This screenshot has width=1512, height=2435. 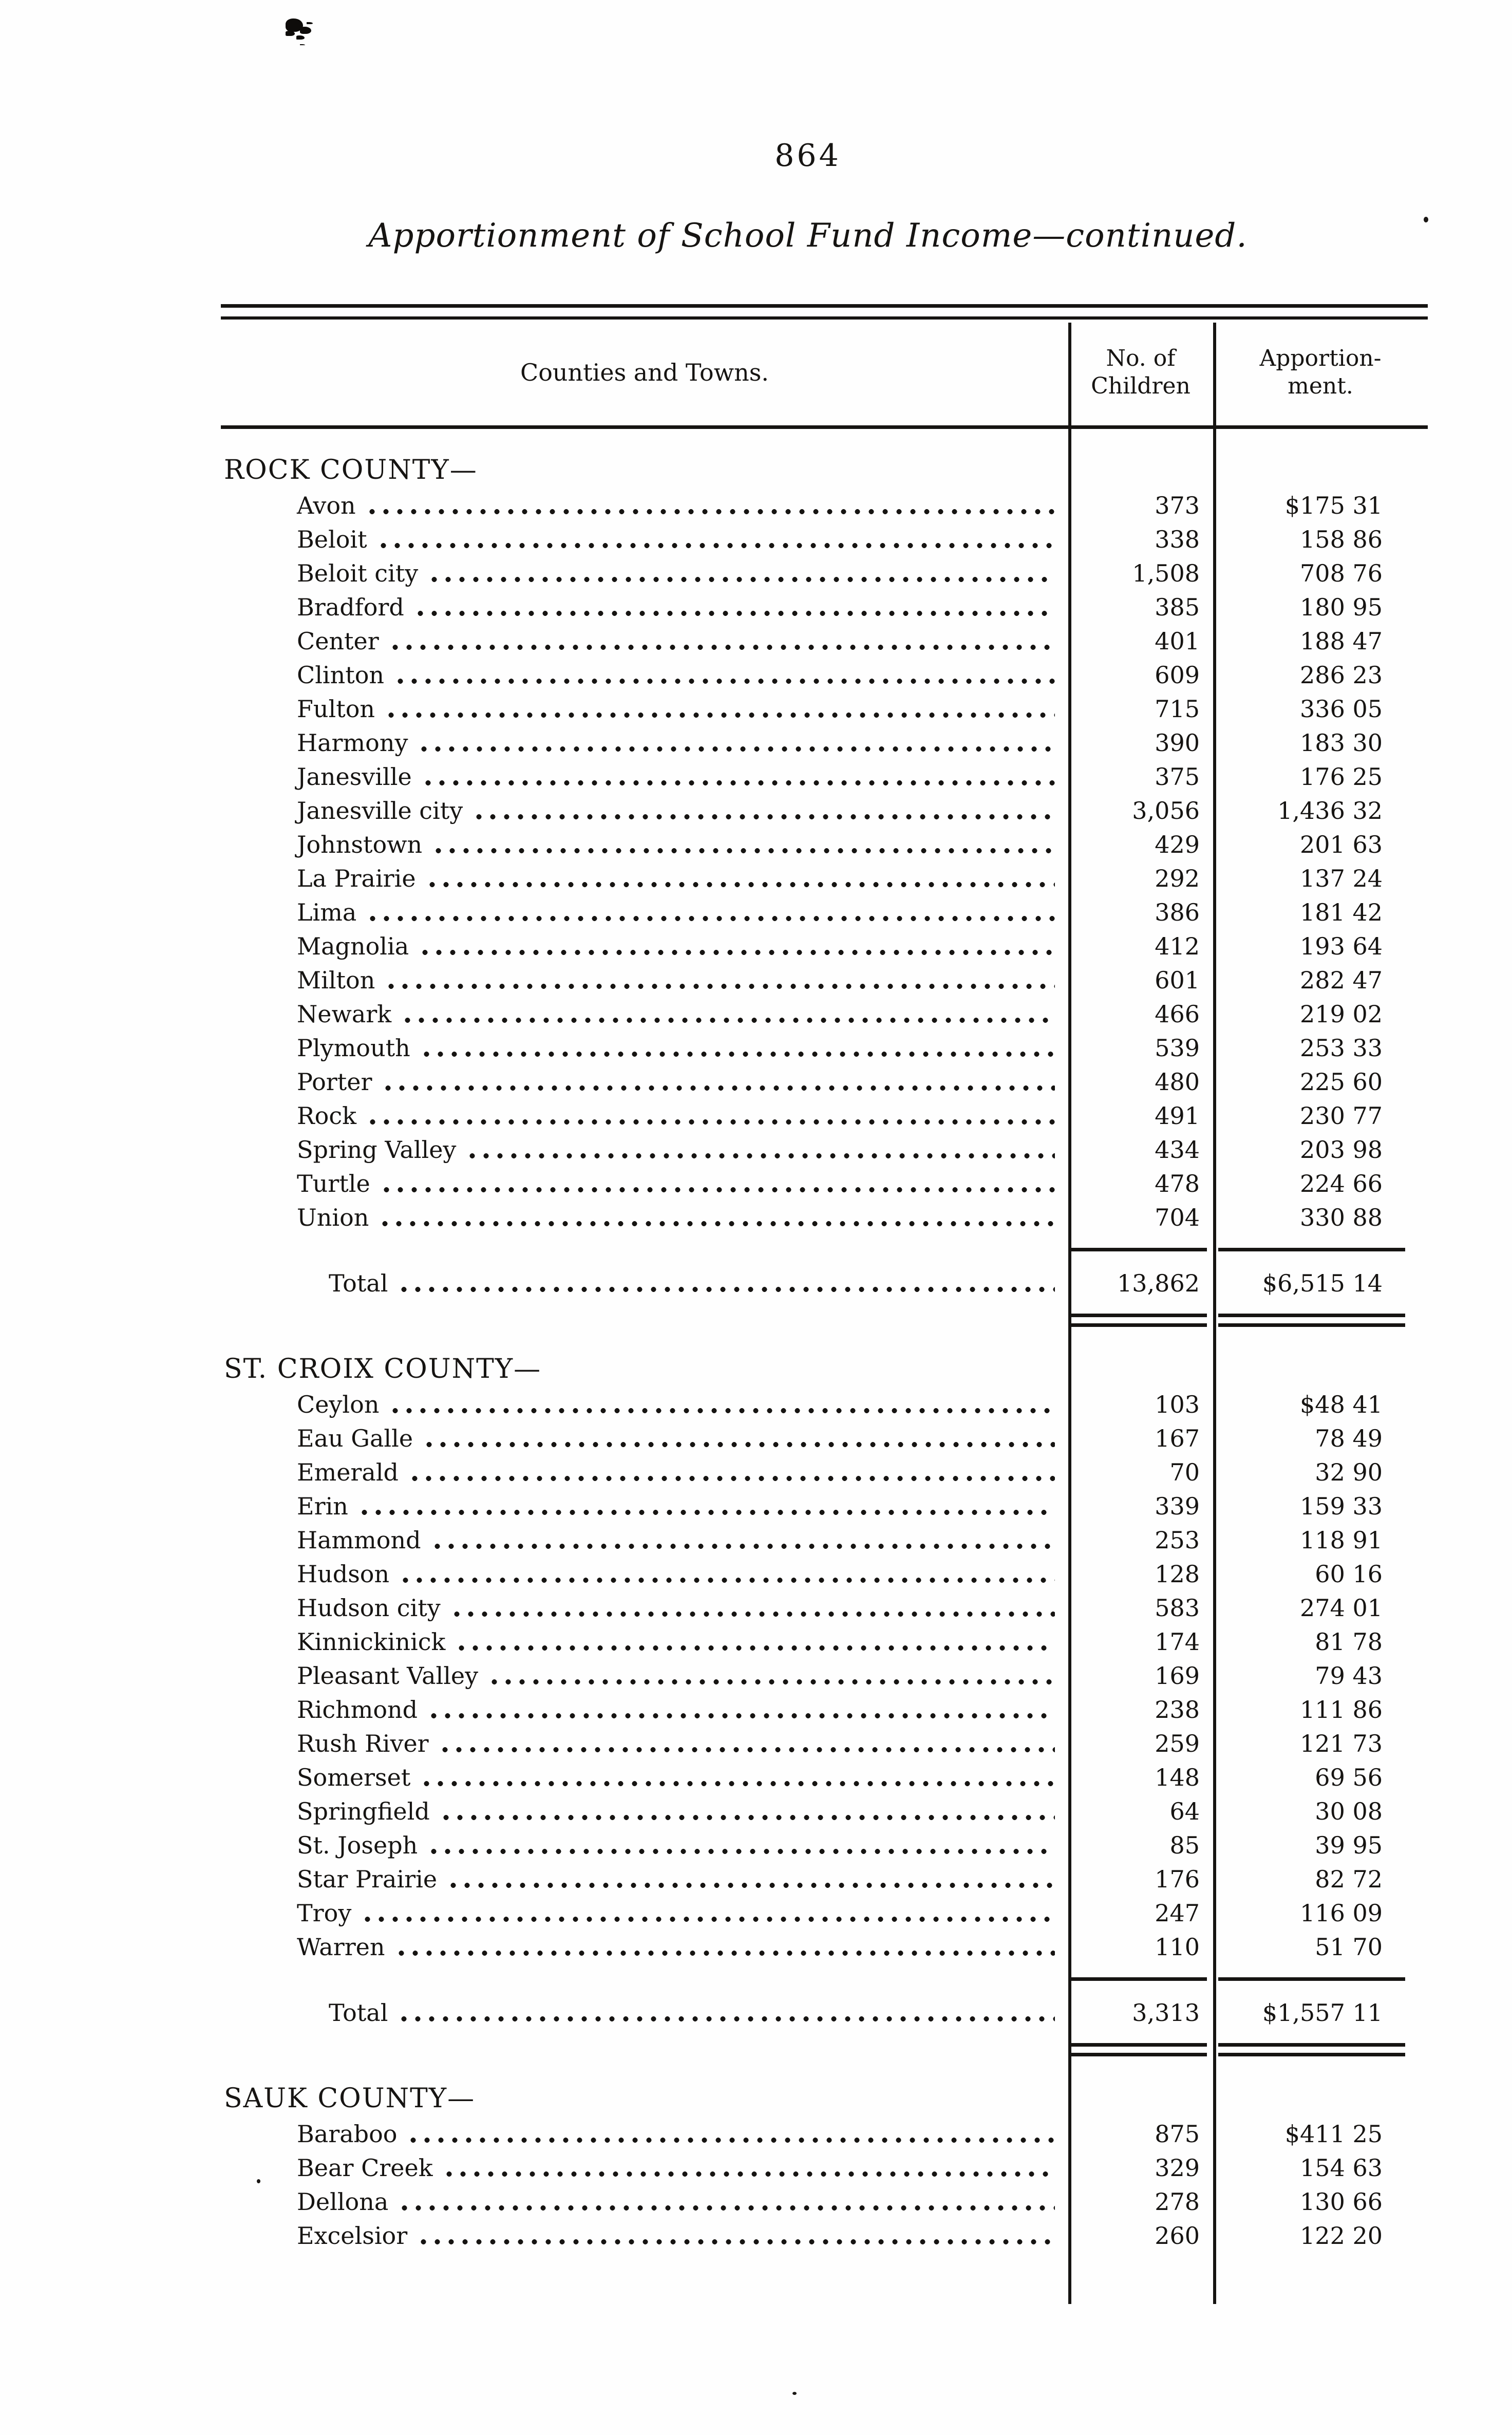 What do you see at coordinates (644, 573) in the screenshot?
I see `town-cell: Beloit city` at bounding box center [644, 573].